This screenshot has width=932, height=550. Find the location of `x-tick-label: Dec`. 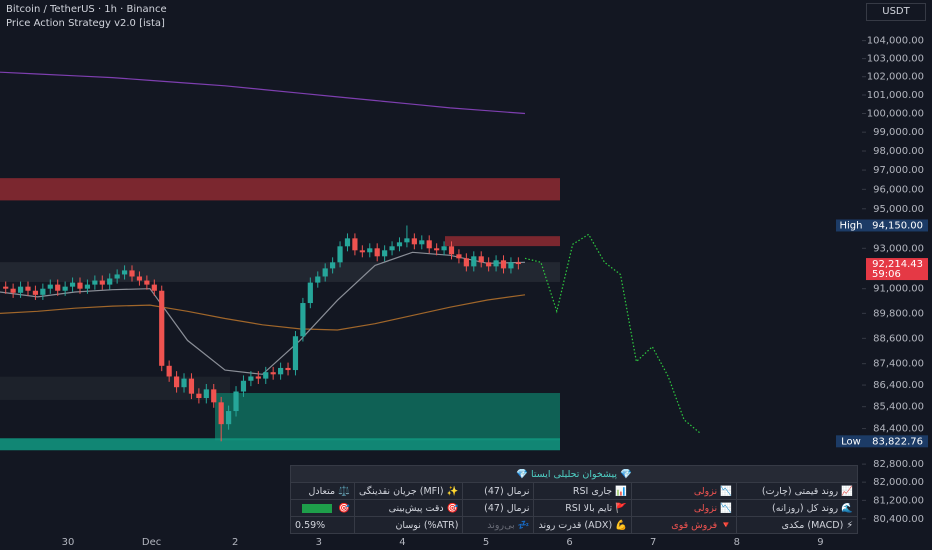

x-tick-label: Dec is located at coordinates (151, 542).